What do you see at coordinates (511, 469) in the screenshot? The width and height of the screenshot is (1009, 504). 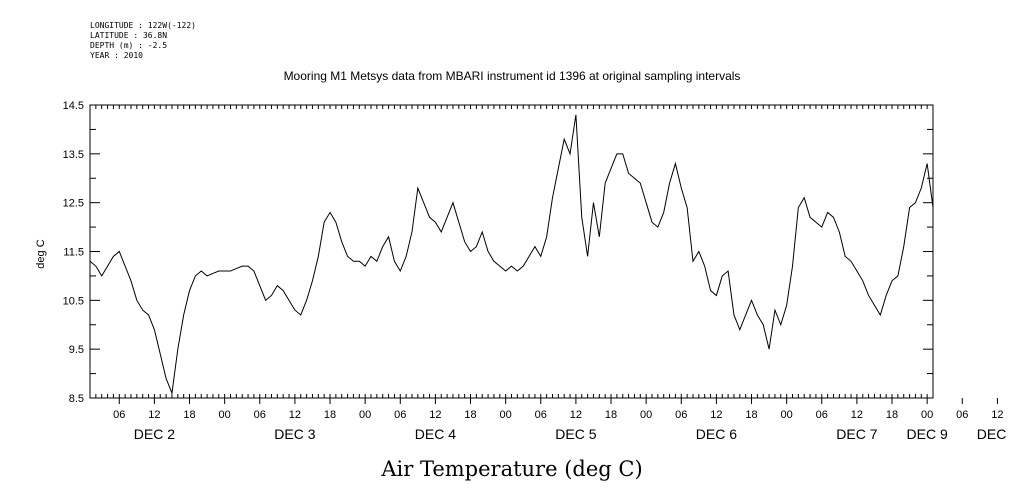 I see `x-axis-title: Air Temperature (deg C)` at bounding box center [511, 469].